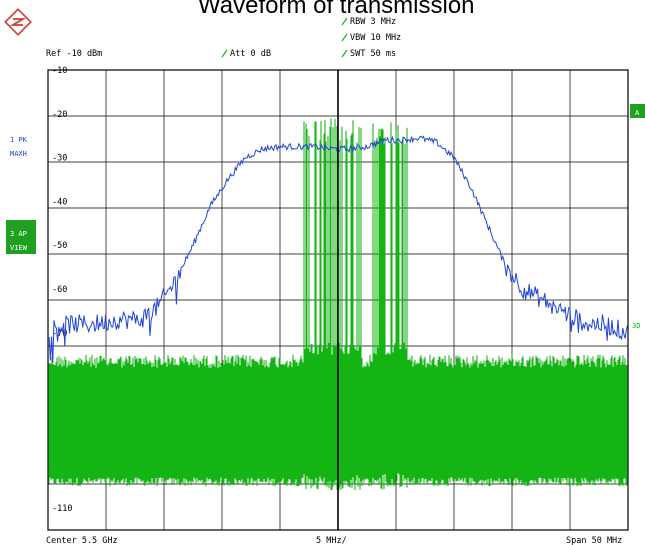 The height and width of the screenshot is (545, 645). I want to click on ref-level: Ref -10 dBm, so click(74, 54).